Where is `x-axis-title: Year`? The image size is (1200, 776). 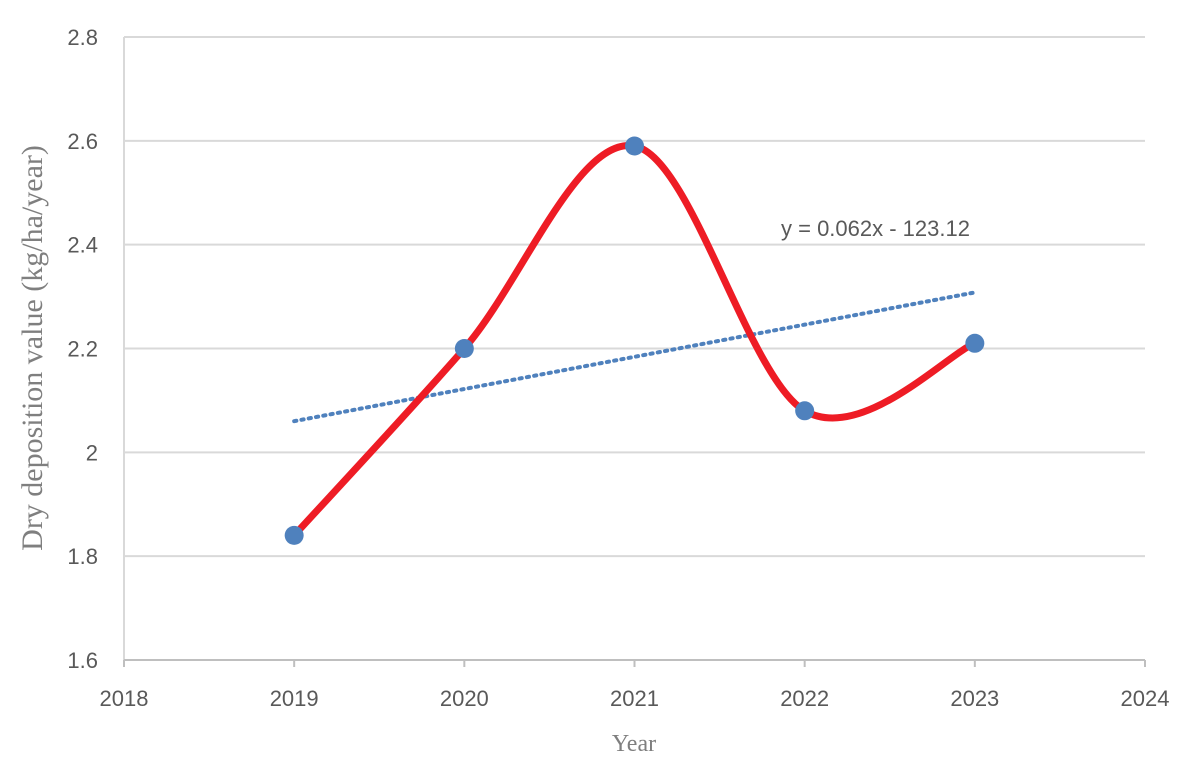 x-axis-title: Year is located at coordinates (634, 744).